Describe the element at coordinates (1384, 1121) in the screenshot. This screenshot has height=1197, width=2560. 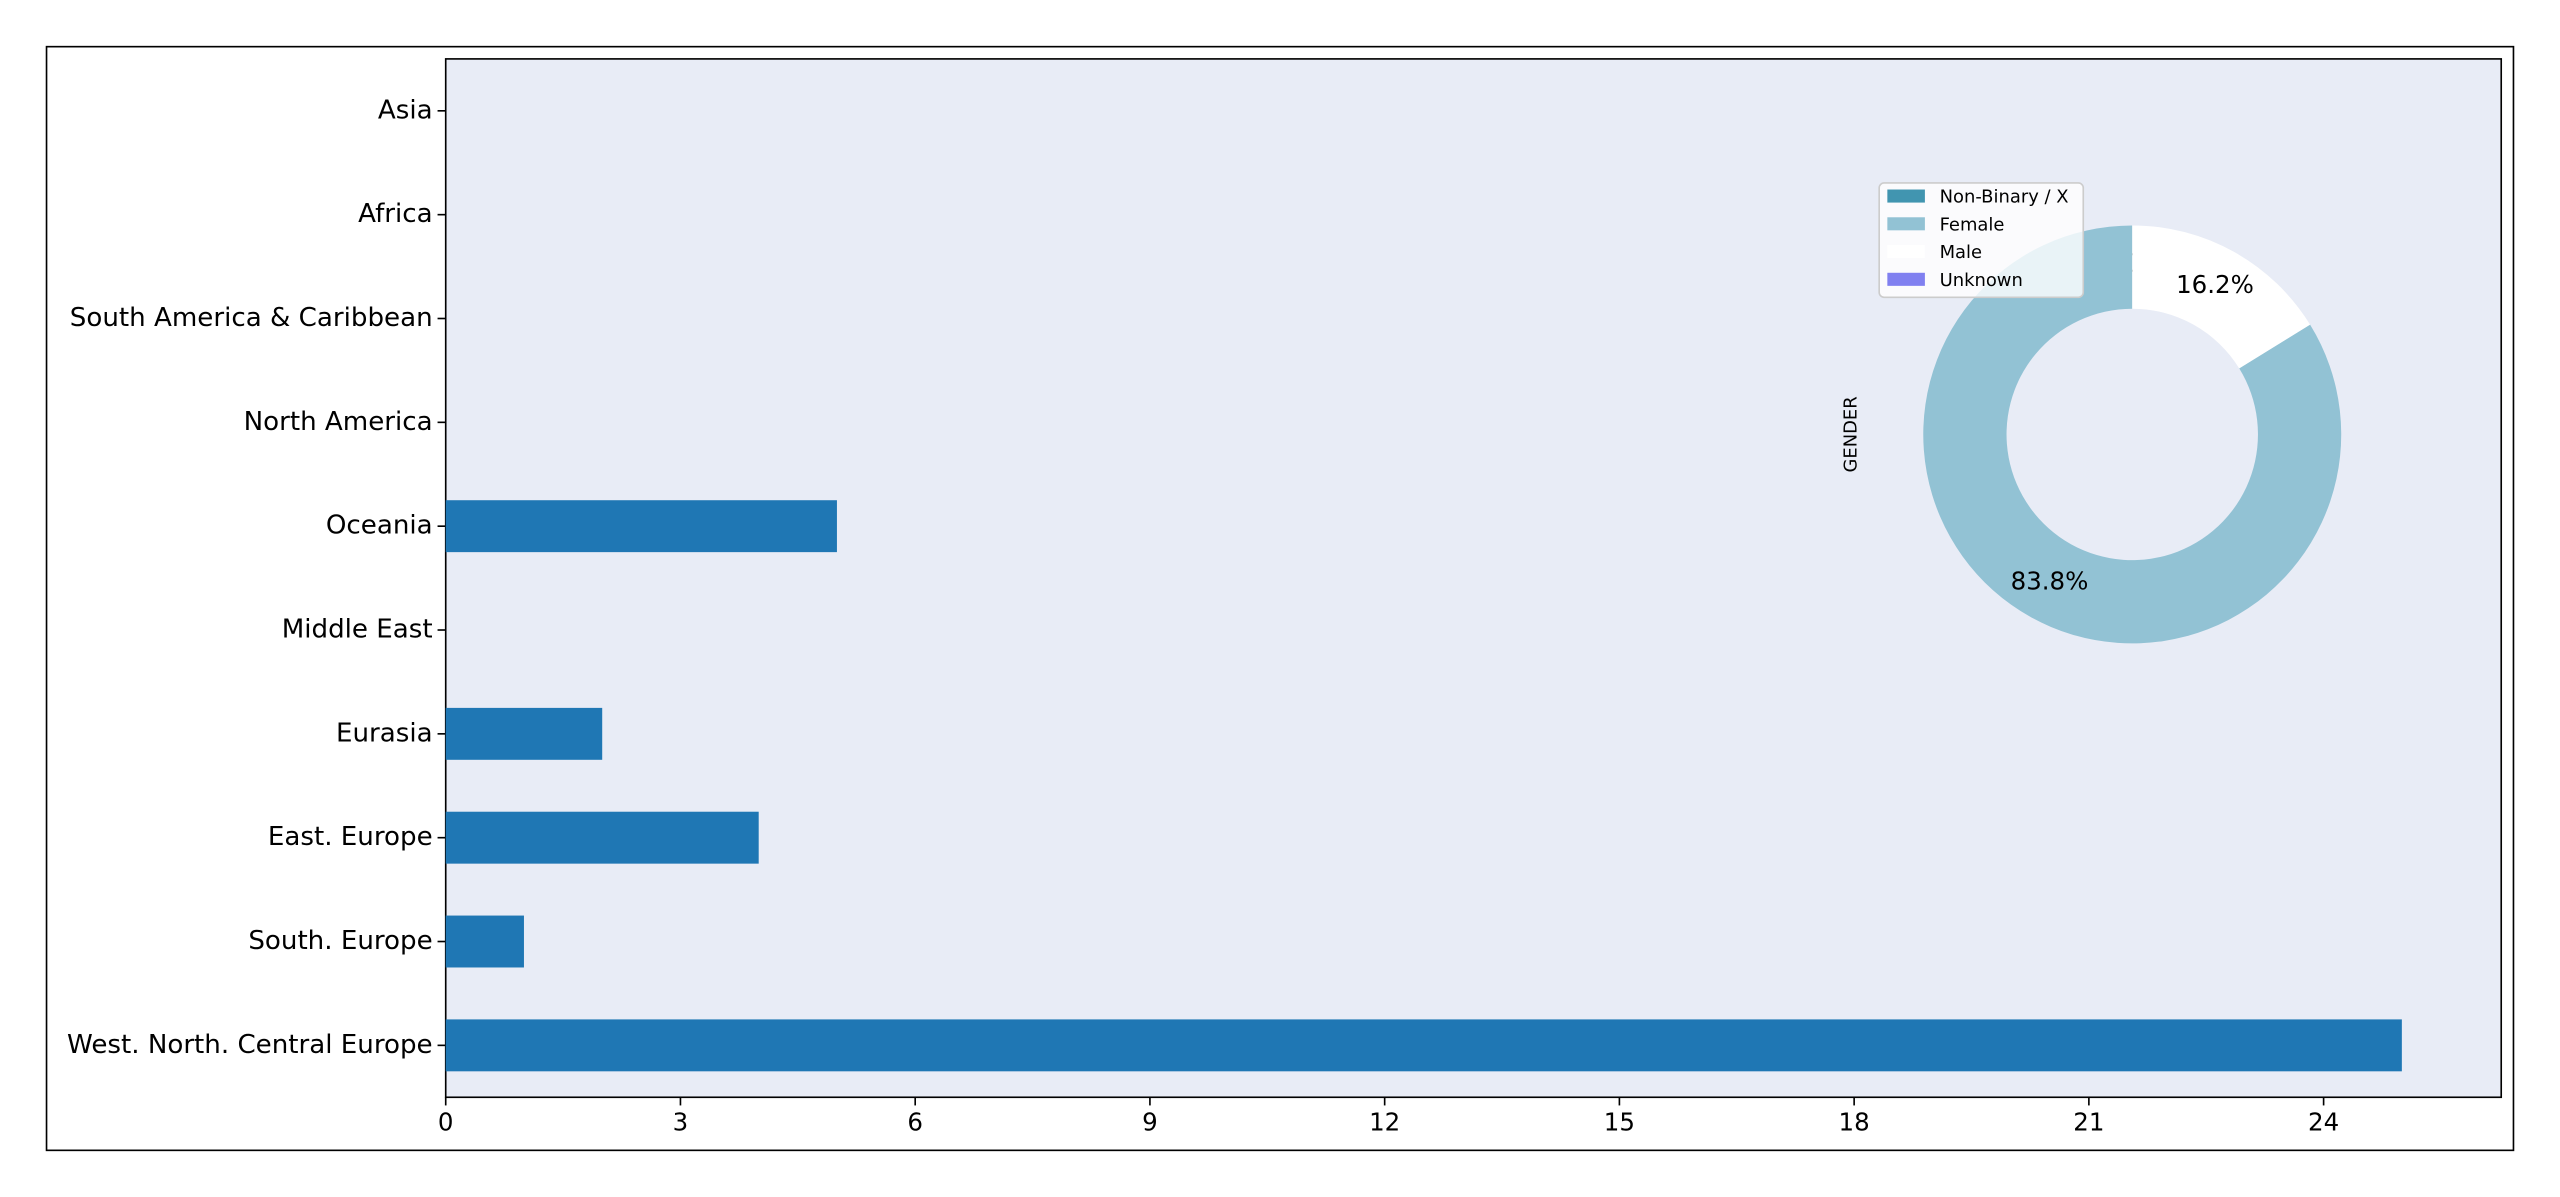
I see `x-tick-label: 12` at that location.